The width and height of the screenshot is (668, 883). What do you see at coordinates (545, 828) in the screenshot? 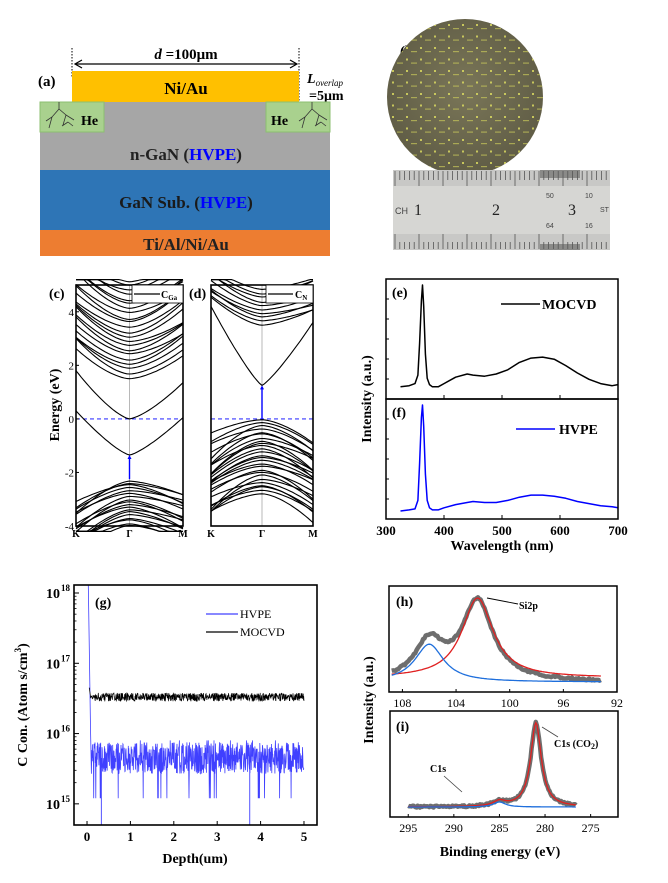
I see `xtick-label: 280` at bounding box center [545, 828].